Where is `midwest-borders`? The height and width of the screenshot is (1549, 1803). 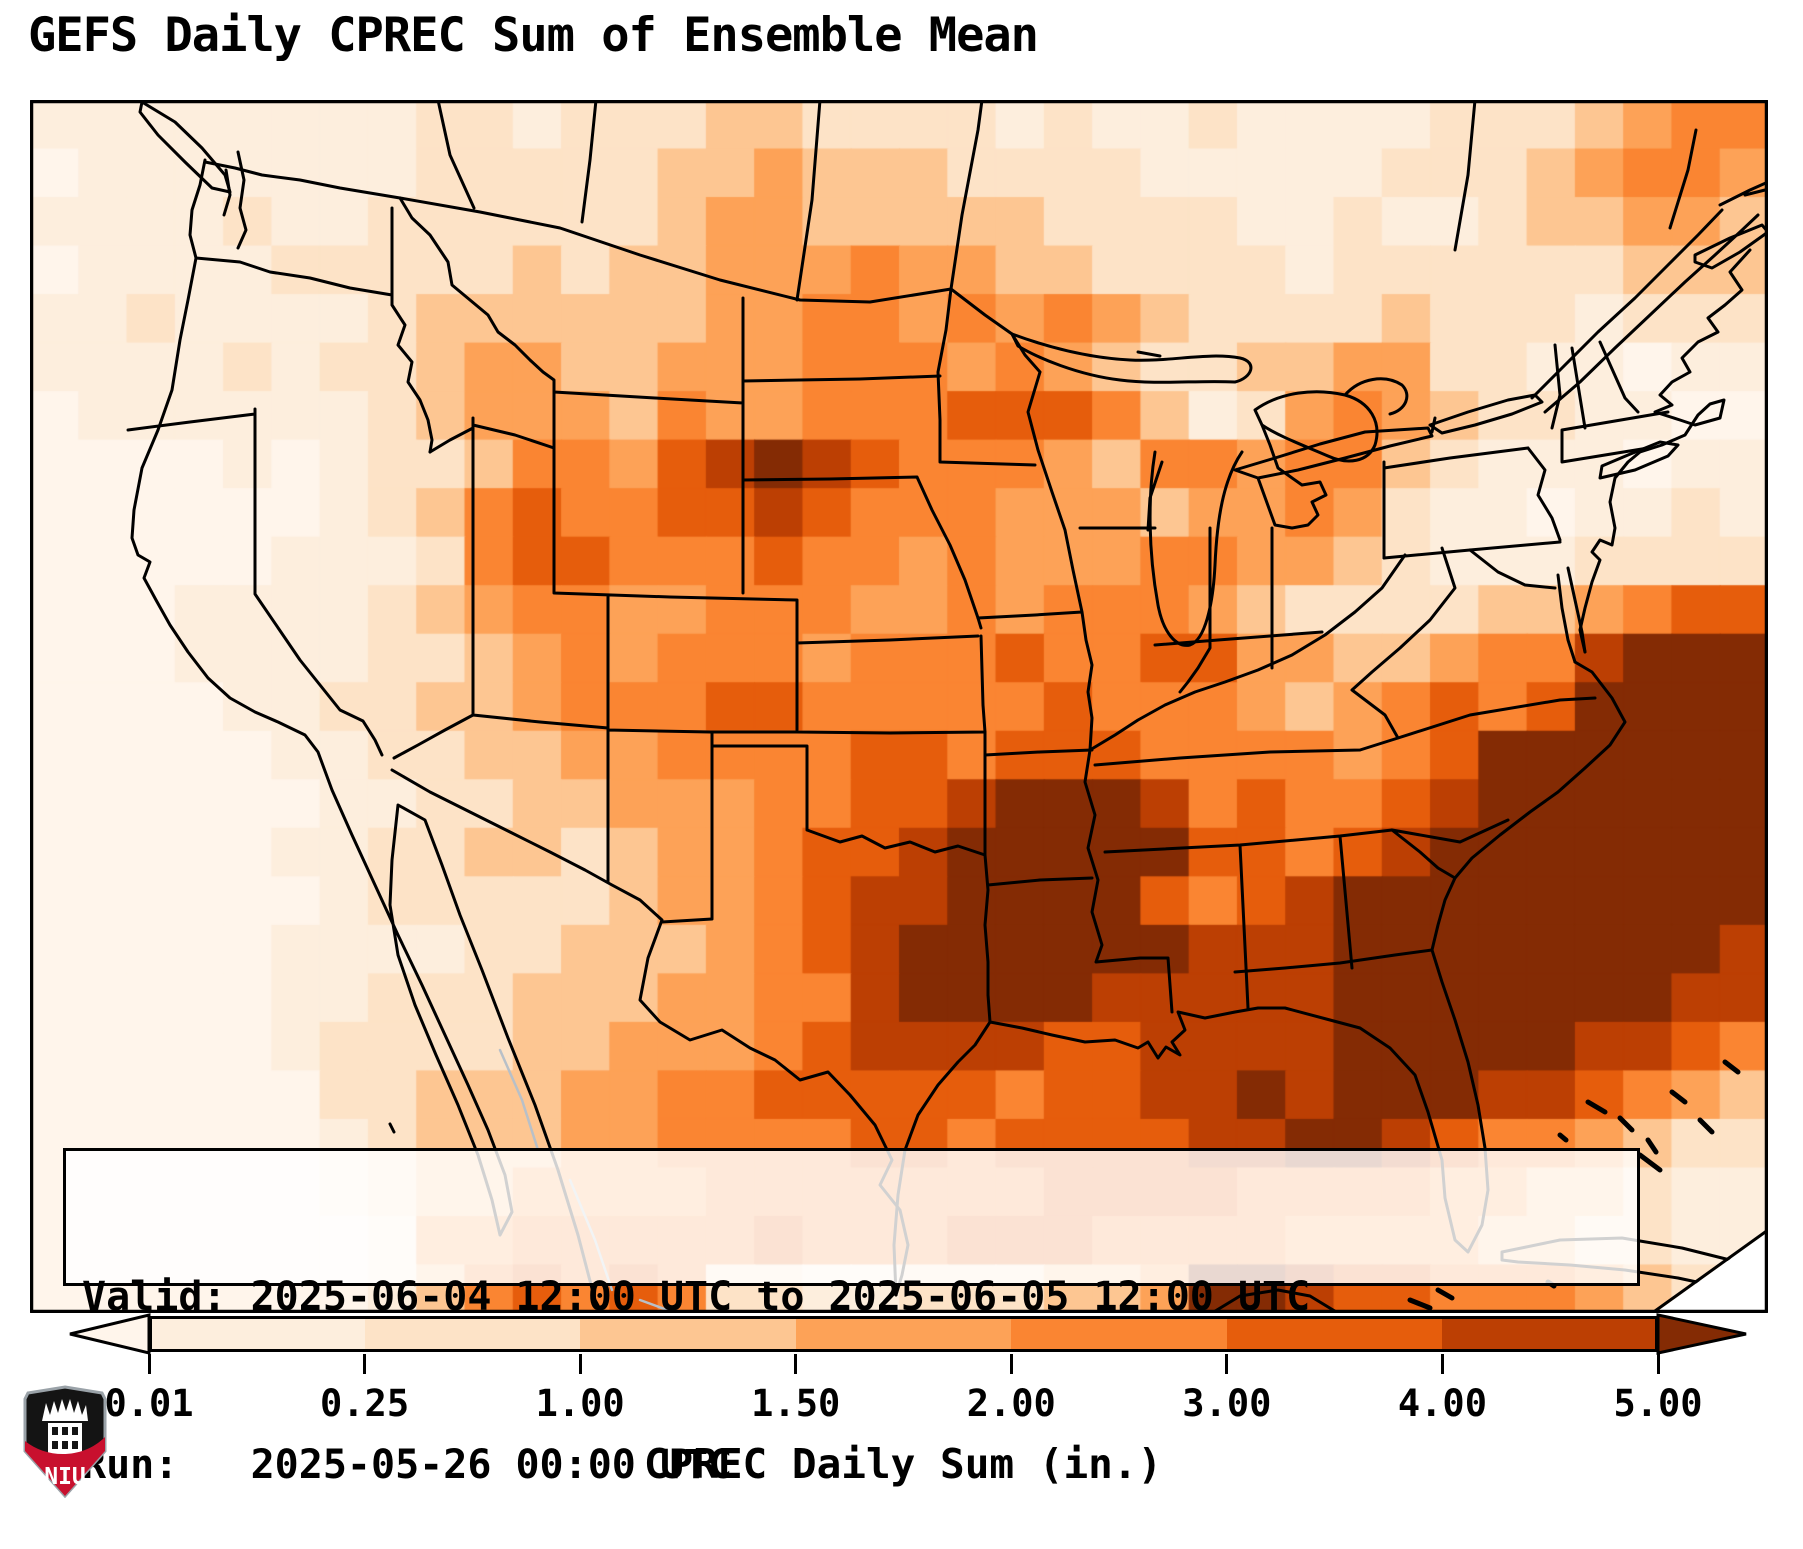
midwest-borders is located at coordinates (1171, 650).